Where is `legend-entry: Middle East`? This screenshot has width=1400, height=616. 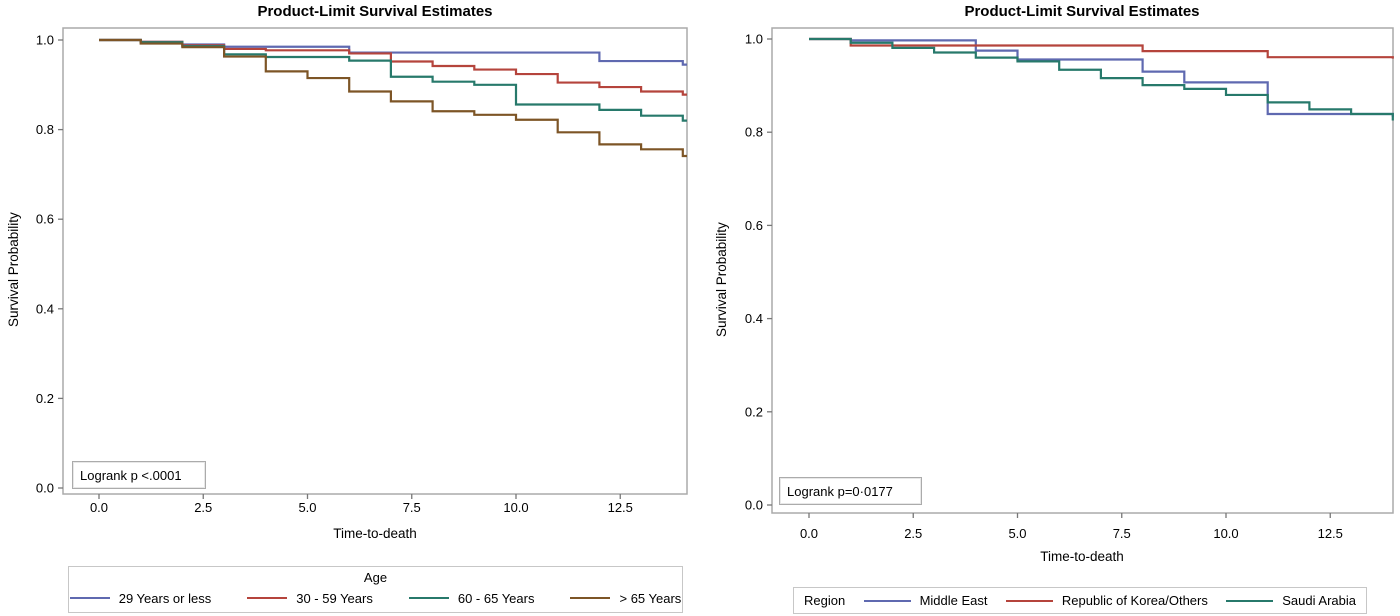
legend-entry: Middle East is located at coordinates (925, 600).